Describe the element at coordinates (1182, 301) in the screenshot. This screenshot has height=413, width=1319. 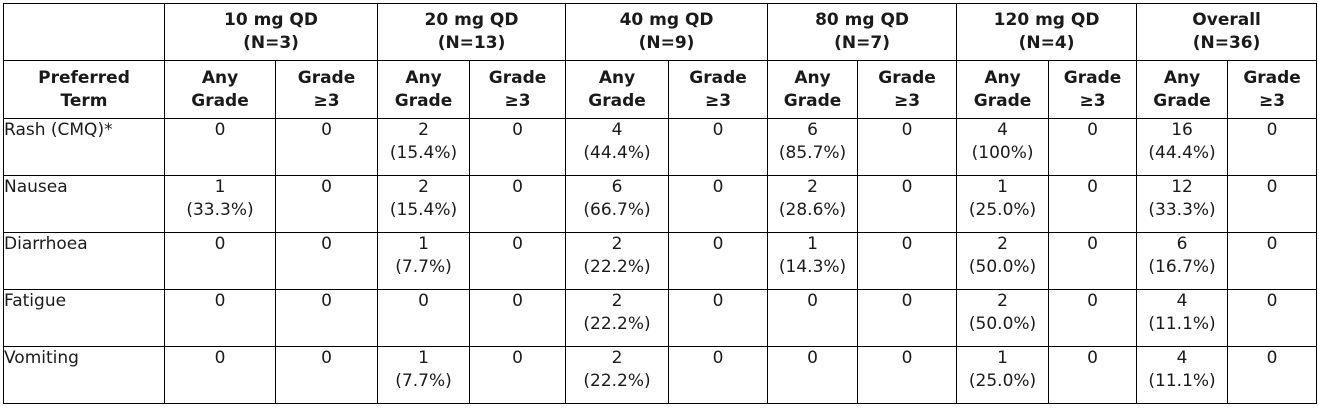
I see `event-count: 4` at that location.